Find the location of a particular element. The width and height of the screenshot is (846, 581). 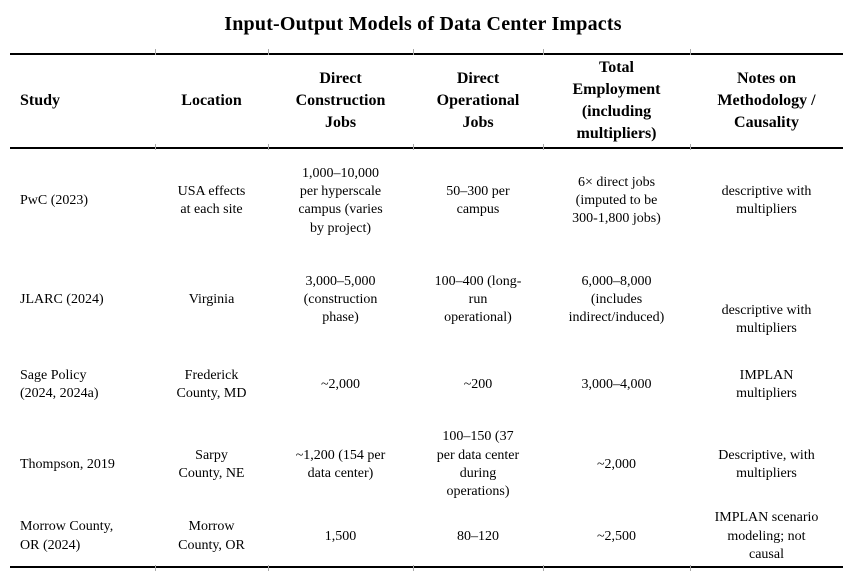

cell-total-employment: 3,000–4,000 is located at coordinates (616, 384).